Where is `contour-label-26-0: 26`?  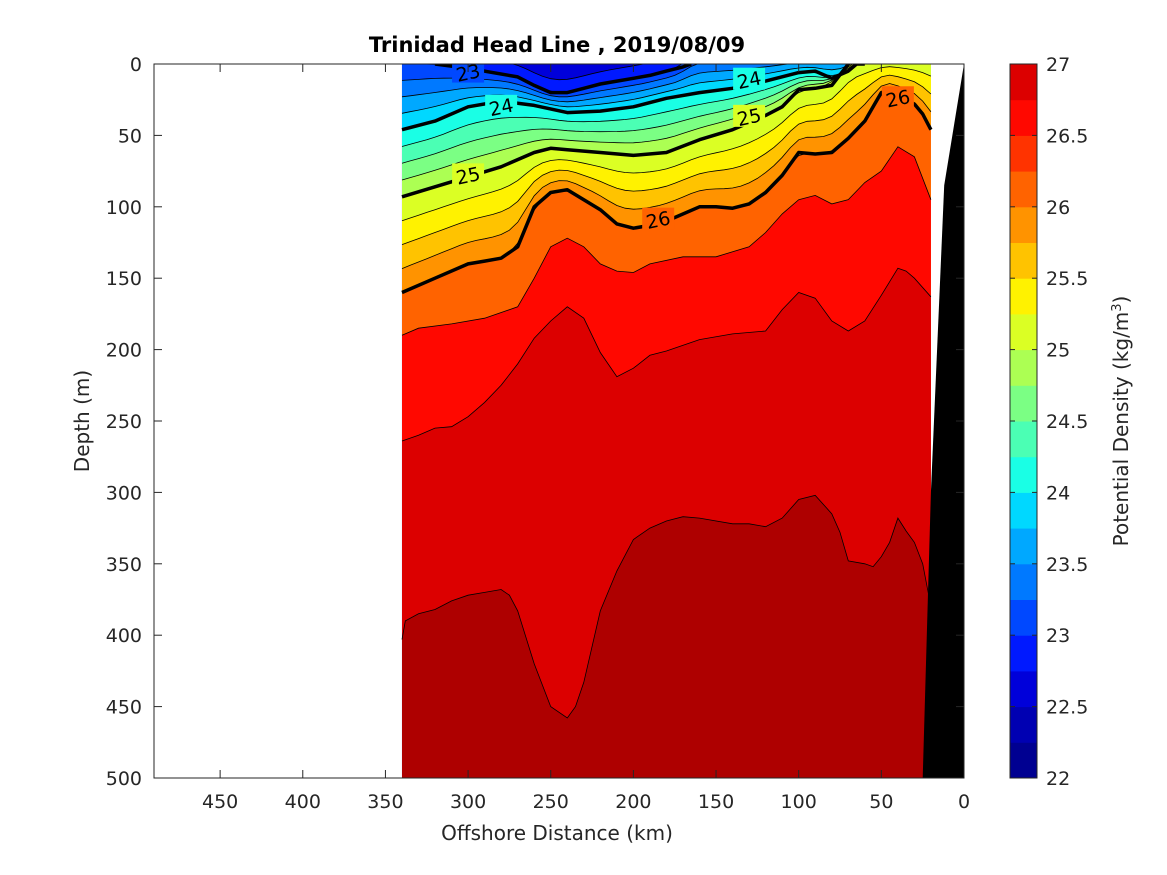 contour-label-26-0: 26 is located at coordinates (658, 220).